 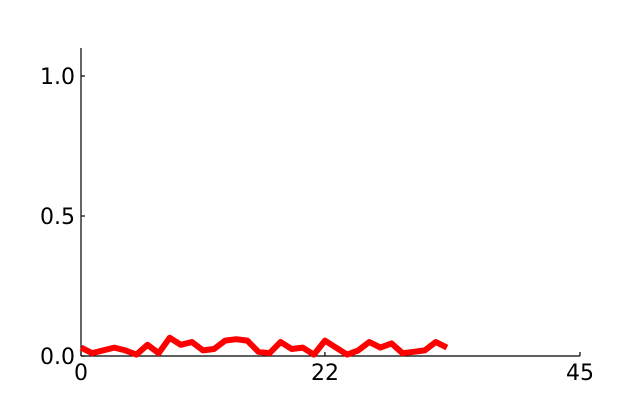 What do you see at coordinates (81, 373) in the screenshot?
I see `x-tick-label: 0` at bounding box center [81, 373].